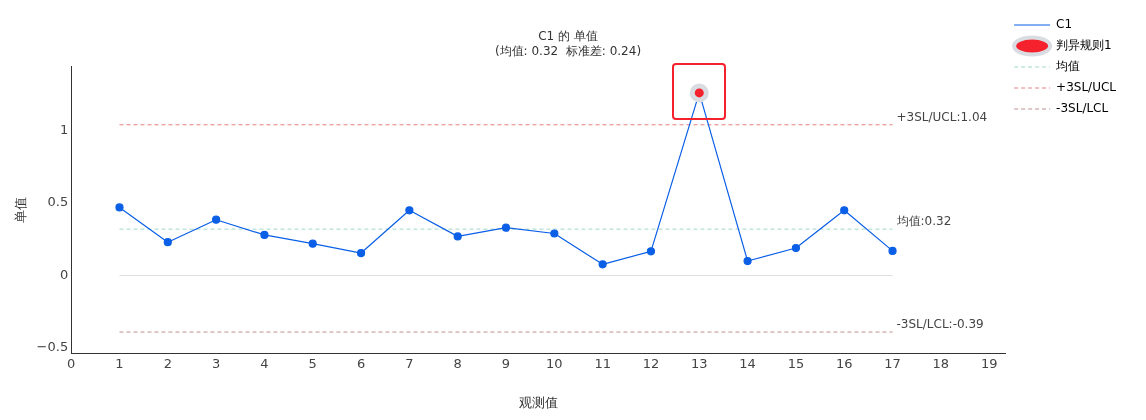  What do you see at coordinates (940, 324) in the screenshot?
I see `annotation: -3SL/LCL:-0.39` at bounding box center [940, 324].